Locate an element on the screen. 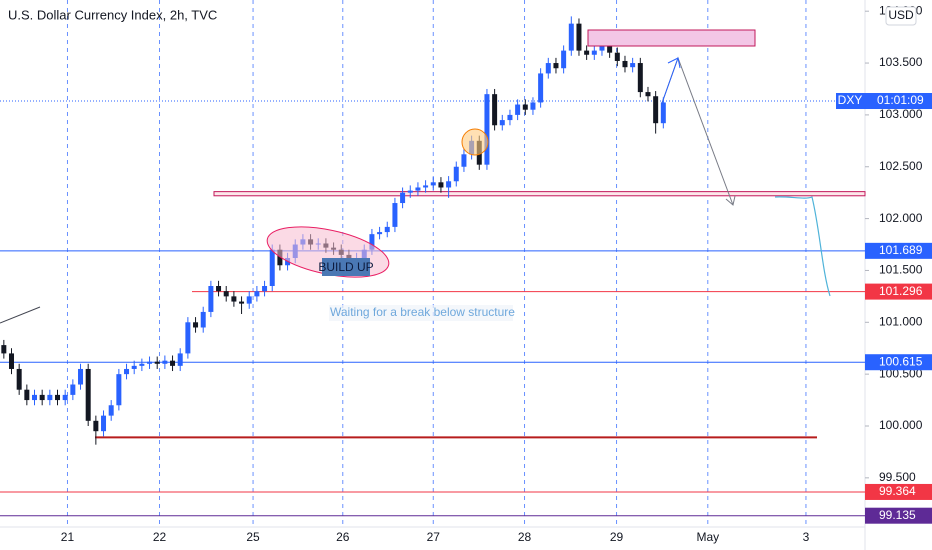 This screenshot has width=932, height=550. price-label: 100.615 is located at coordinates (901, 361).